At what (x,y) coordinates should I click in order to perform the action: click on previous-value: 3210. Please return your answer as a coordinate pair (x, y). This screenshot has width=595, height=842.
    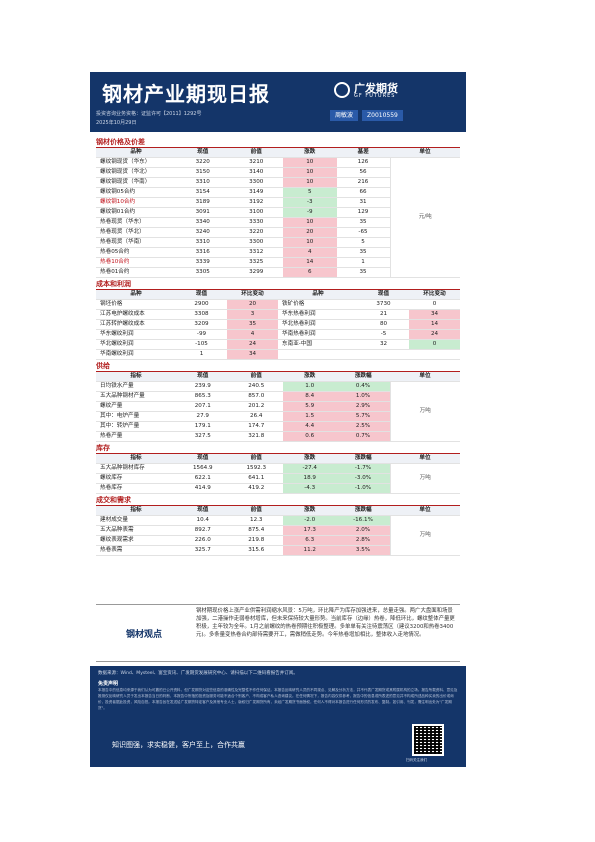
    Looking at the image, I should click on (256, 162).